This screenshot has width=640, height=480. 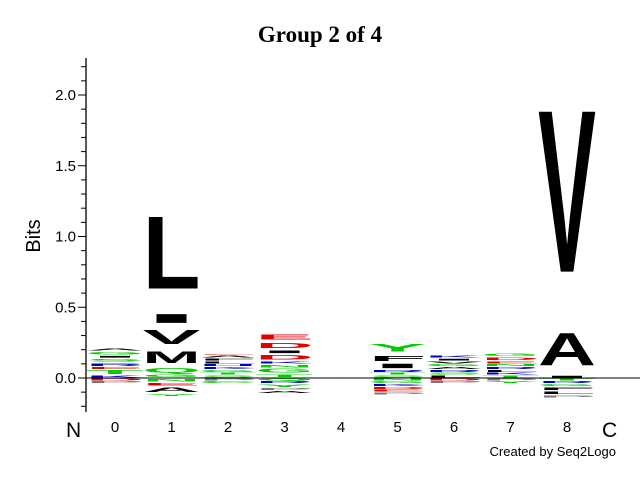 I want to click on logo-letter: M, so click(x=172, y=357).